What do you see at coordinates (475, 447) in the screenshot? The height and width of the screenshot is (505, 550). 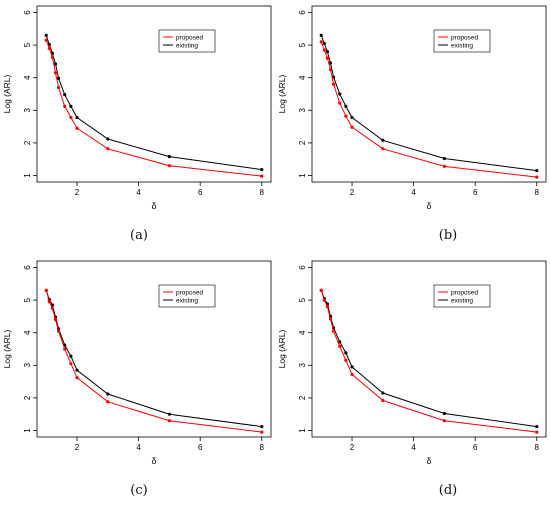 I see `x-tick-label: 6` at bounding box center [475, 447].